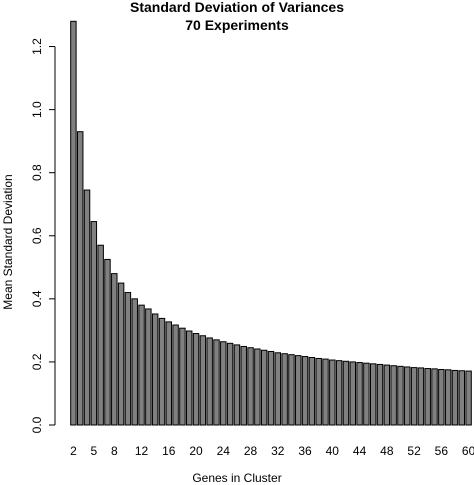  I want to click on x-tick-label: 5, so click(94, 451).